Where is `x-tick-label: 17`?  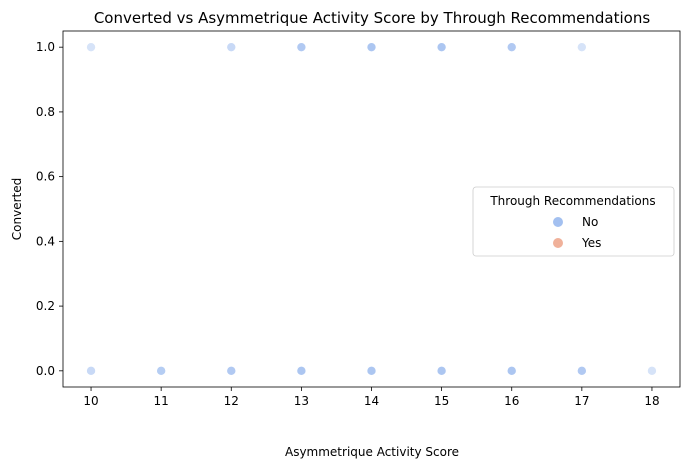
x-tick-label: 17 is located at coordinates (581, 401).